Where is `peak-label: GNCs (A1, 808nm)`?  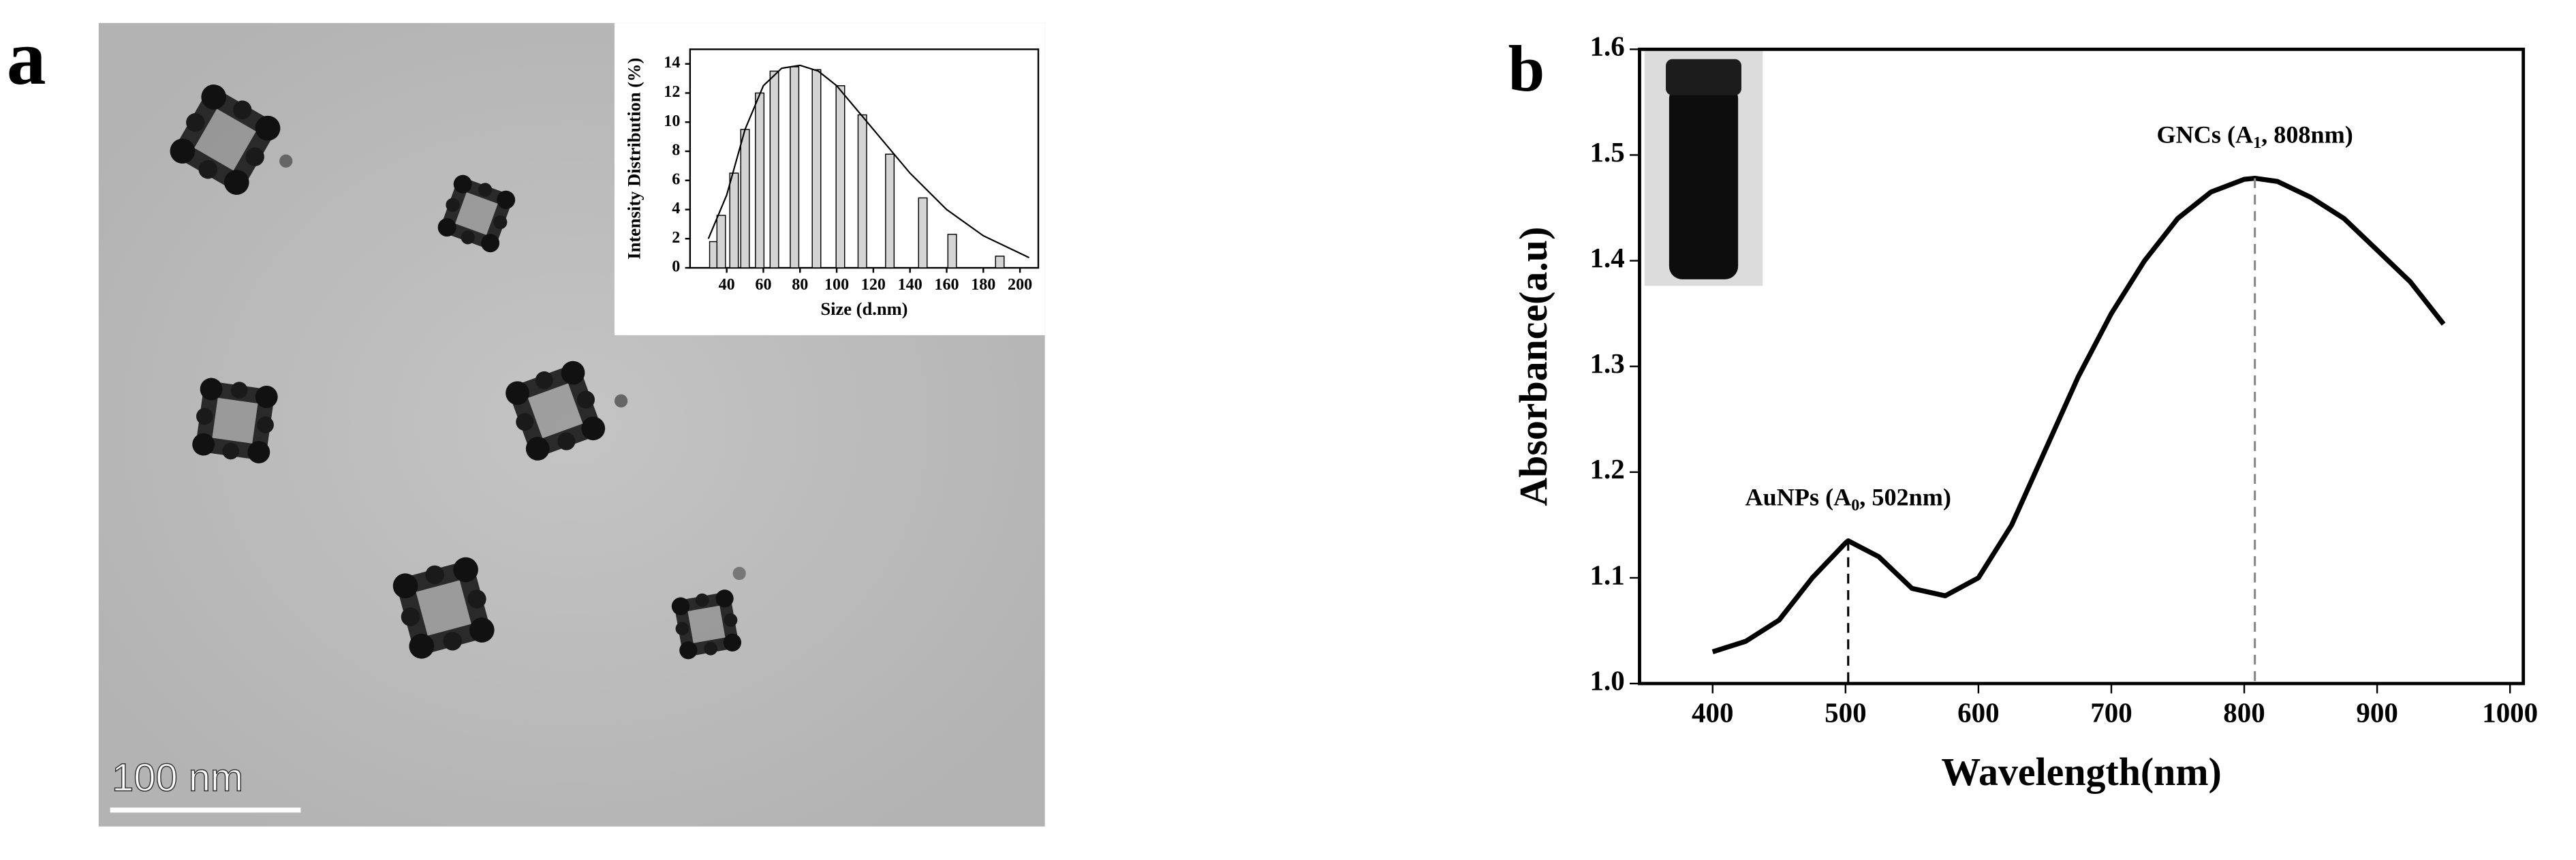 peak-label: GNCs (A1, 808nm) is located at coordinates (2255, 136).